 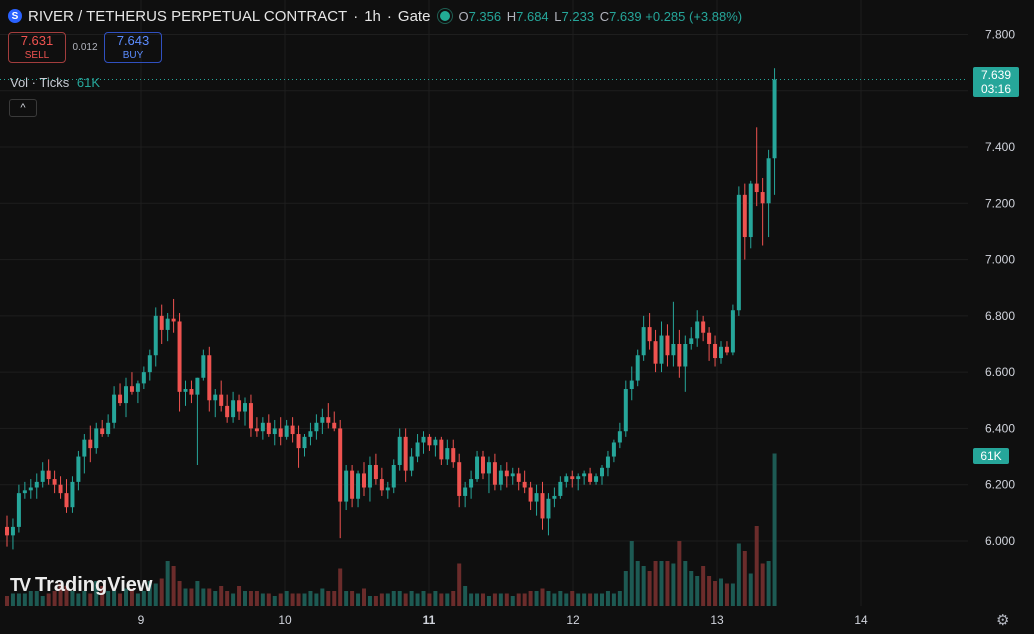 What do you see at coordinates (37, 47) in the screenshot?
I see `sell-button: 7.631 SELL` at bounding box center [37, 47].